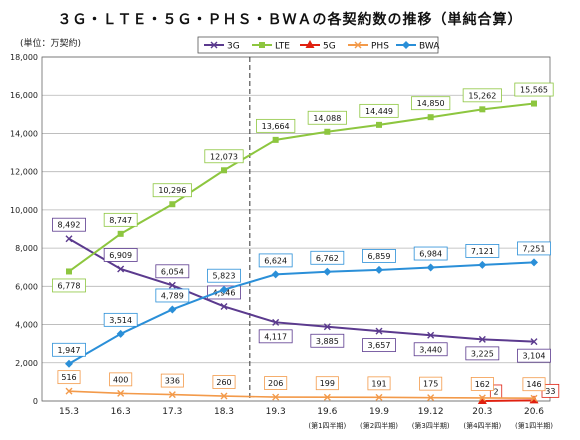  I want to click on data-label: 2, so click(495, 391).